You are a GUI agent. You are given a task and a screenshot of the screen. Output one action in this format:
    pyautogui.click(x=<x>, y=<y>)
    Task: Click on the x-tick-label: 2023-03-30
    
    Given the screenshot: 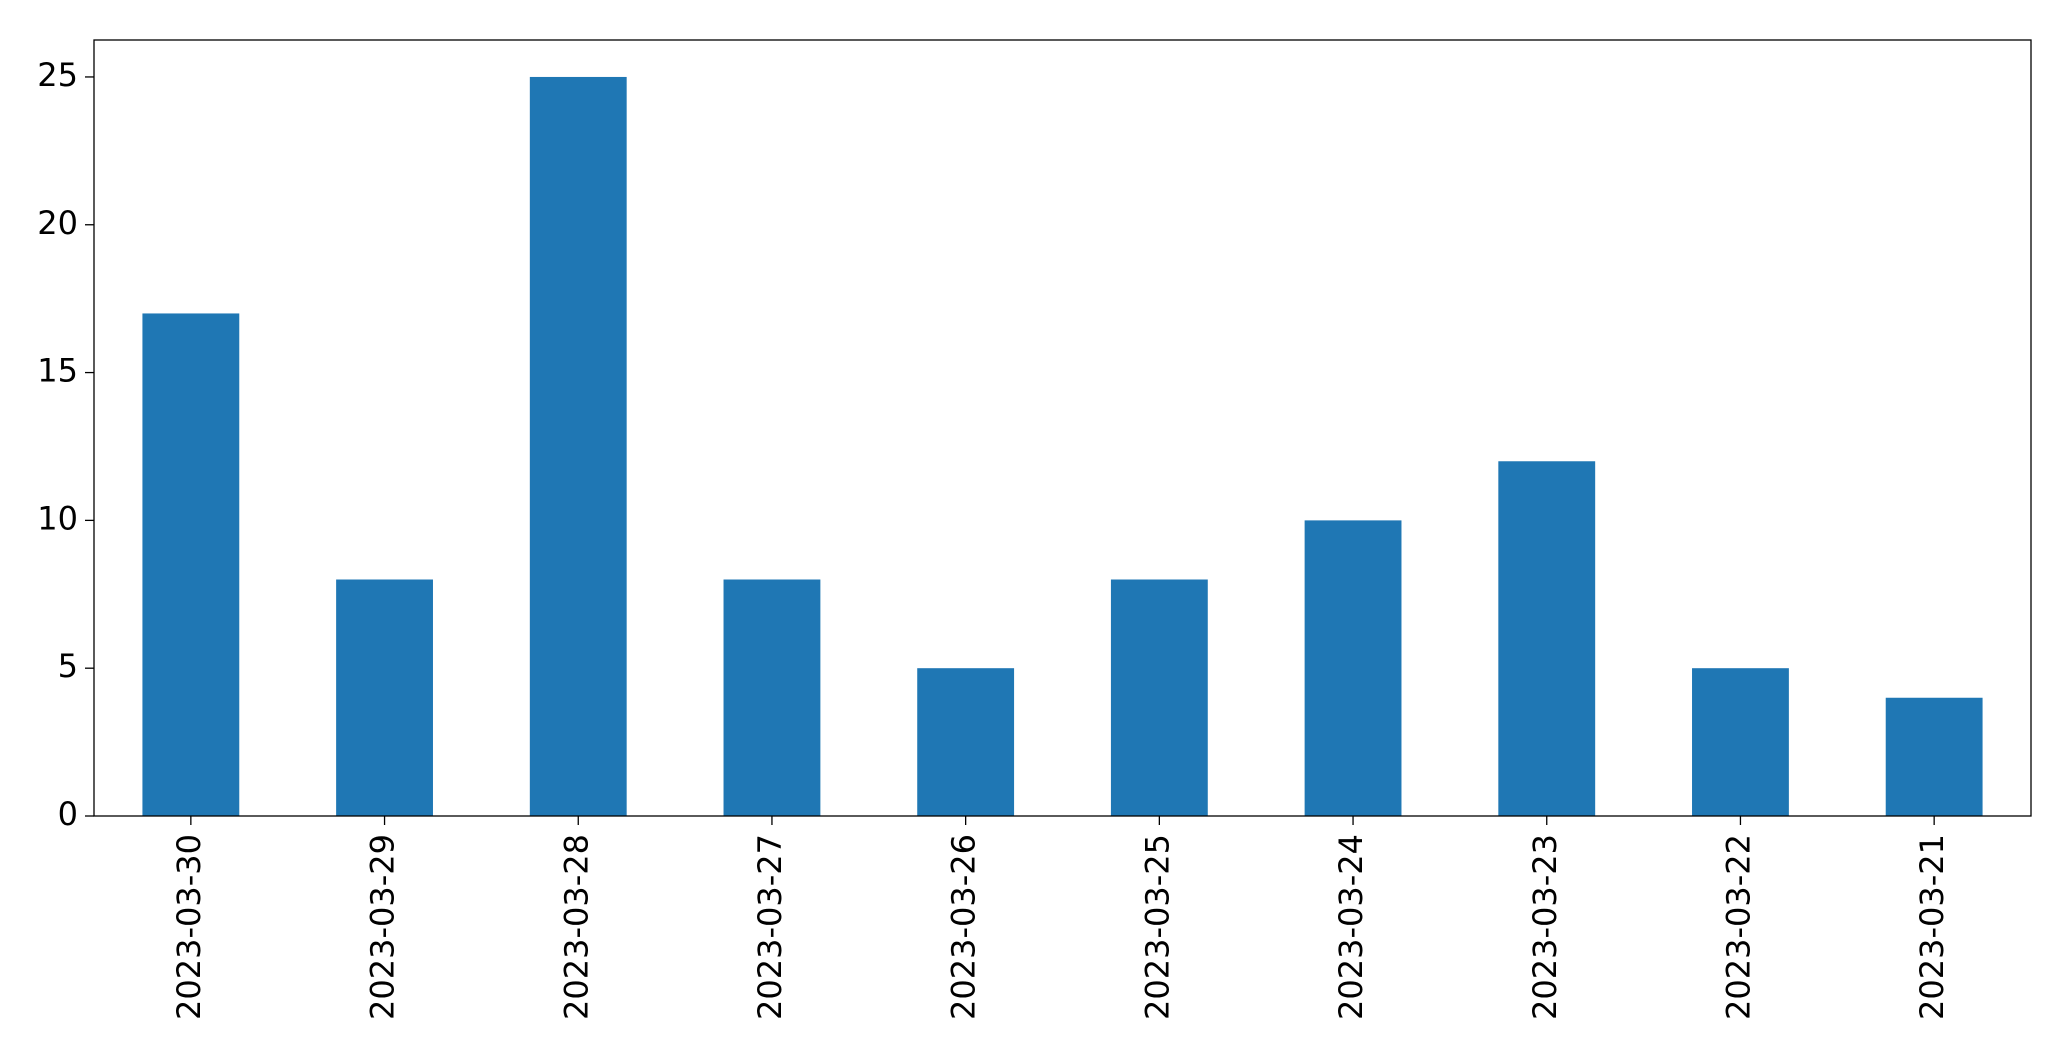 What is the action you would take?
    pyautogui.click(x=189, y=927)
    